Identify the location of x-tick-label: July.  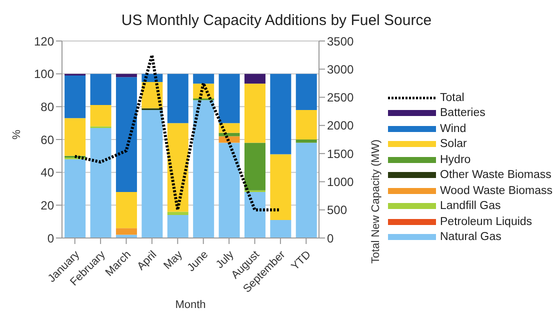
(225, 260).